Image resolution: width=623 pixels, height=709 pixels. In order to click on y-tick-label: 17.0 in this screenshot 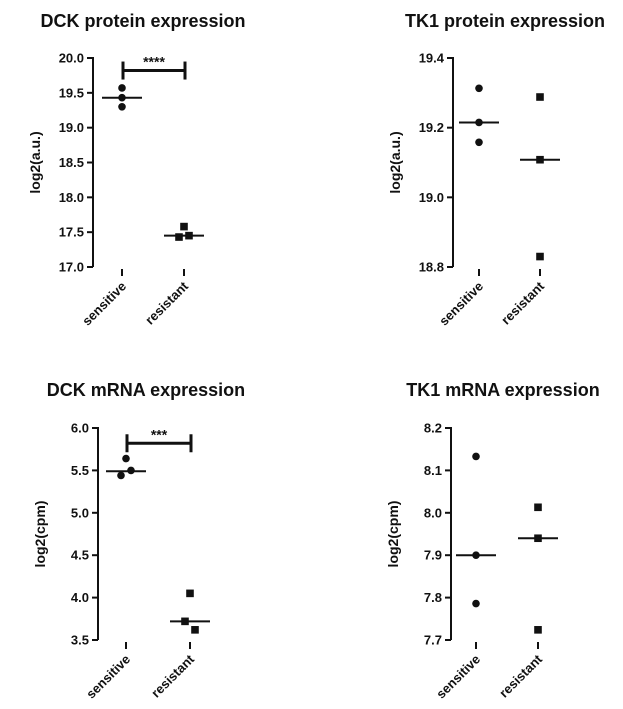, I will do `click(71, 267)`.